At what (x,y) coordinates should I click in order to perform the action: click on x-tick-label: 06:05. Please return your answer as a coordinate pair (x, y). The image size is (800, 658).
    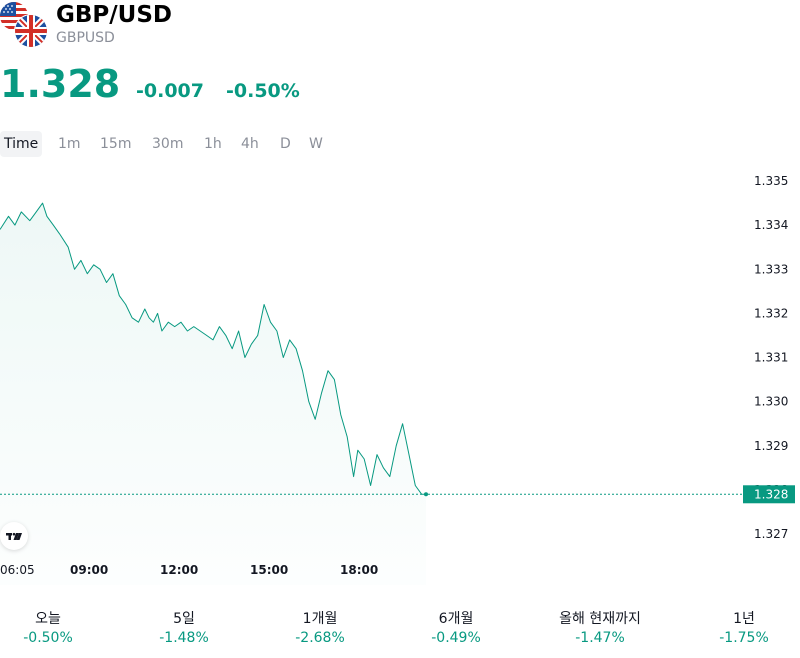
    Looking at the image, I should click on (17, 570).